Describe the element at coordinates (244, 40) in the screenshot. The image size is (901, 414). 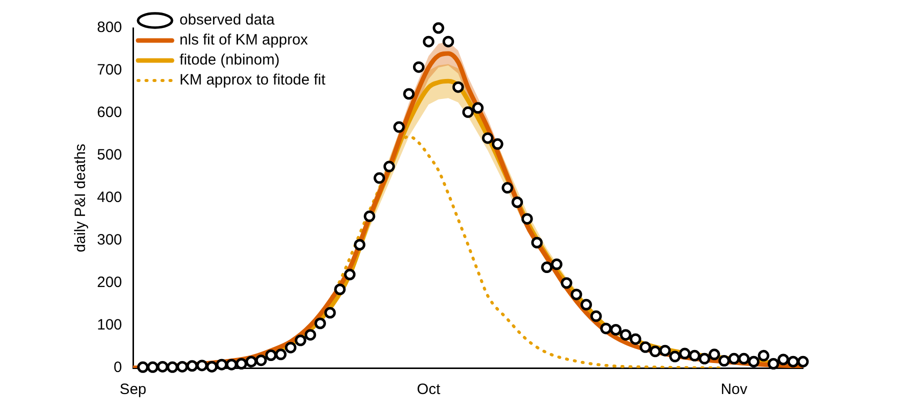
I see `legend-label: nls fit of KM approx` at that location.